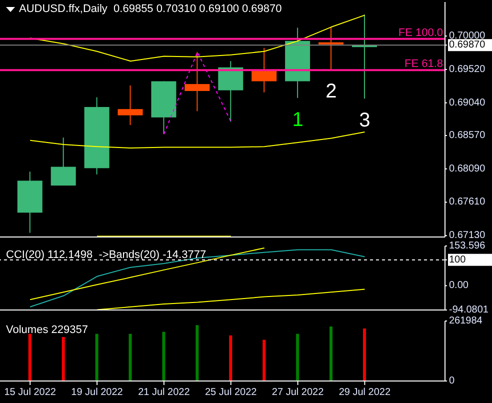 This screenshot has width=492, height=403. Describe the element at coordinates (30, 392) in the screenshot. I see `x-tick-label: 15 Jul 2022` at that location.